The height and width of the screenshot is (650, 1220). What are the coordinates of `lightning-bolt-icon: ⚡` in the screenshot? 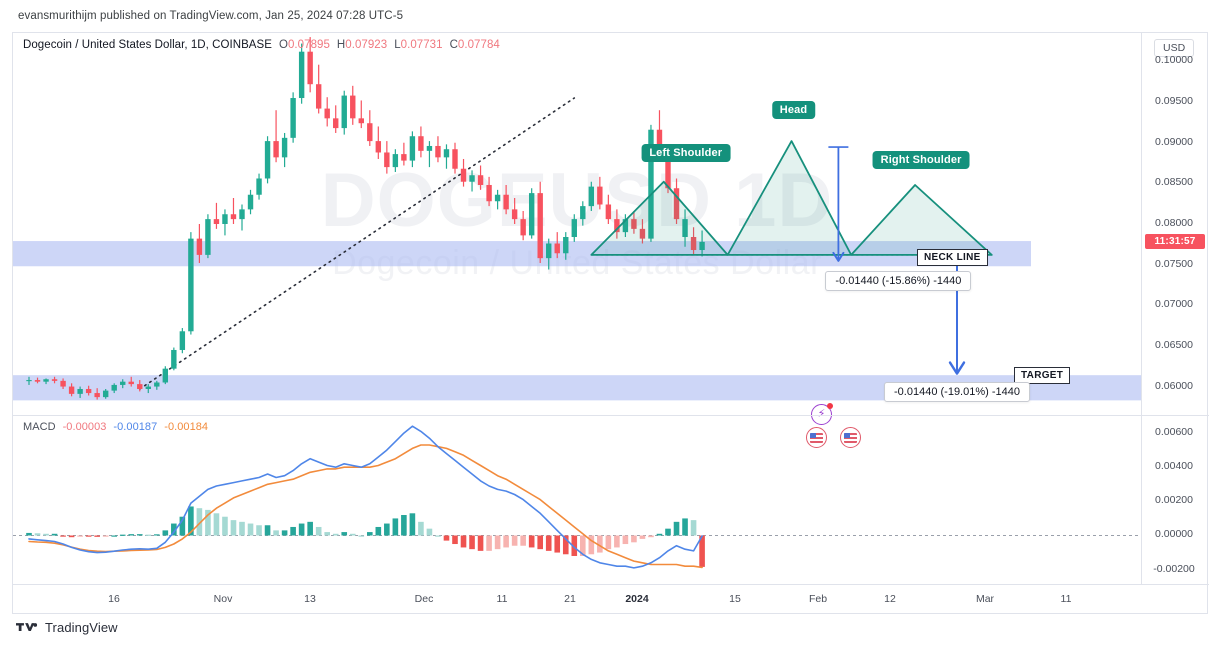 It's located at (821, 414).